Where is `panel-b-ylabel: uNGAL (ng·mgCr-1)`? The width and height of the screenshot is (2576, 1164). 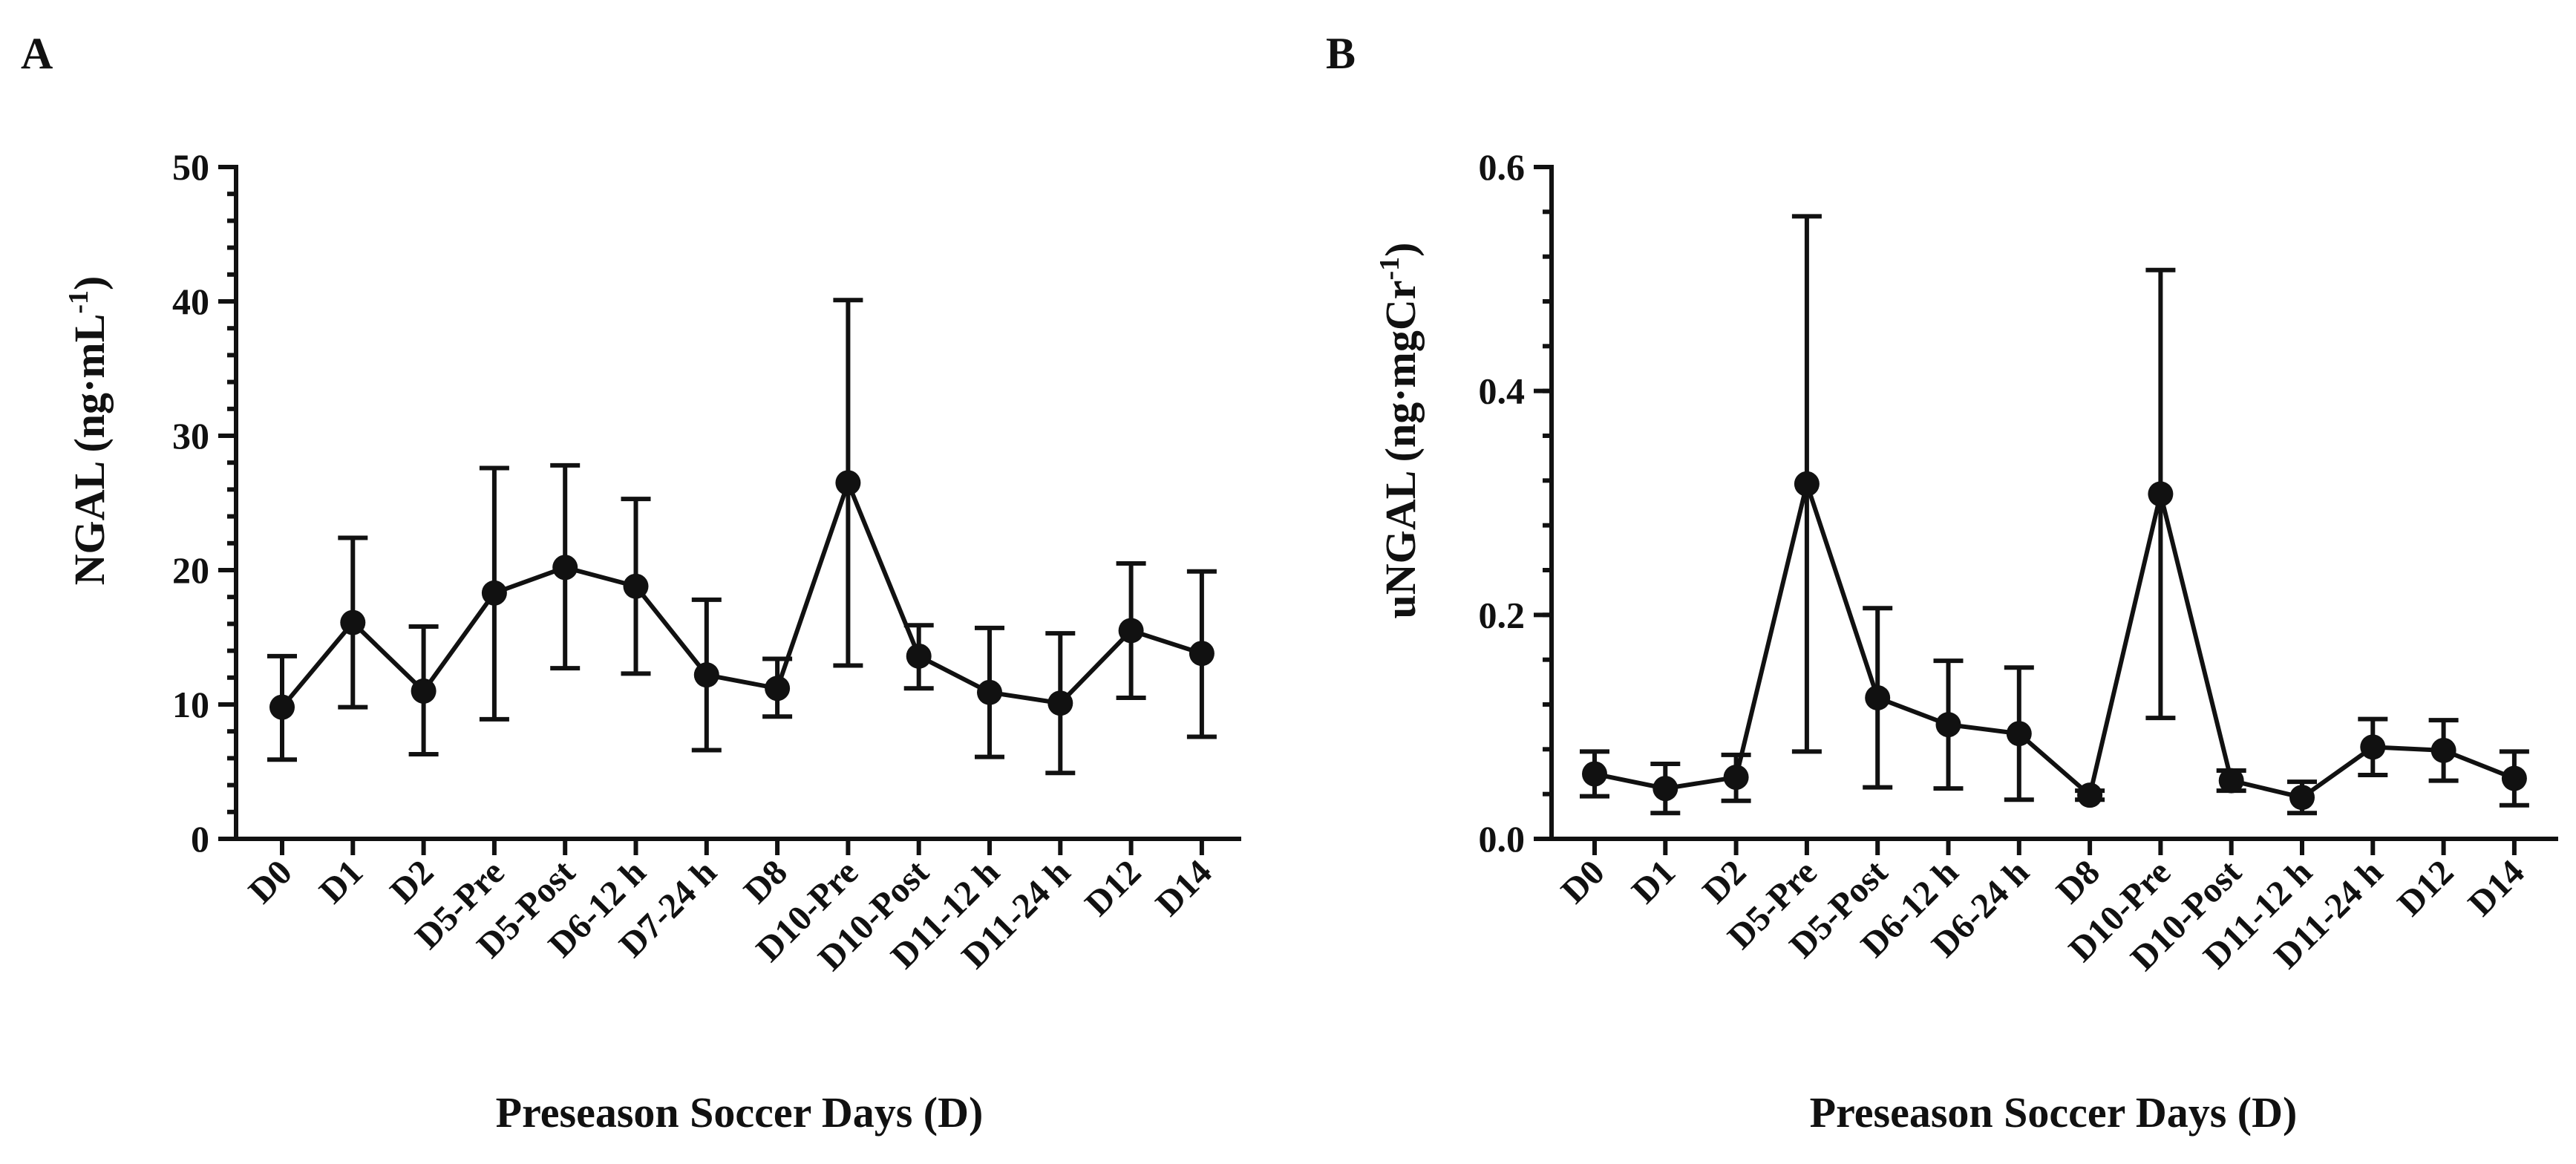 panel-b-ylabel: uNGAL (ng·mgCr-1) is located at coordinates (1399, 431).